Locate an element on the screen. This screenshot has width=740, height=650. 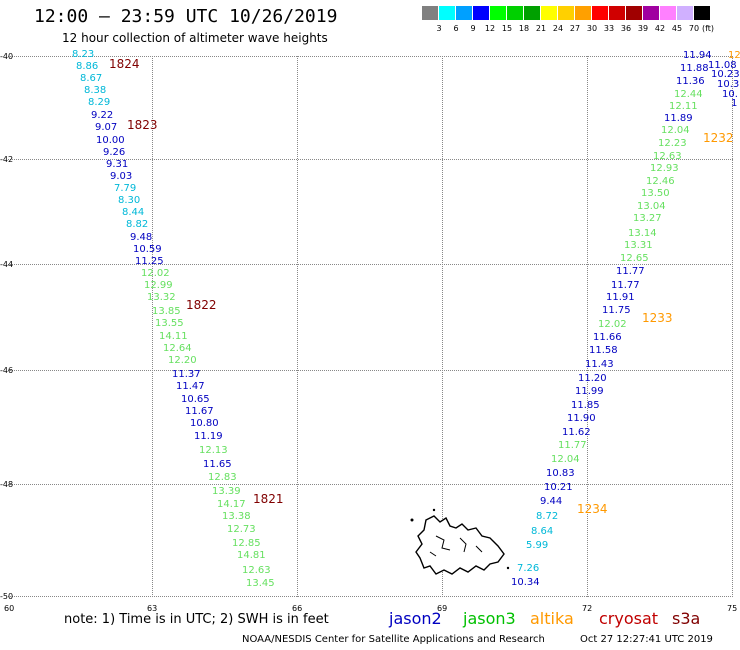
wave-height-value: 13.38 is located at coordinates (236, 516).